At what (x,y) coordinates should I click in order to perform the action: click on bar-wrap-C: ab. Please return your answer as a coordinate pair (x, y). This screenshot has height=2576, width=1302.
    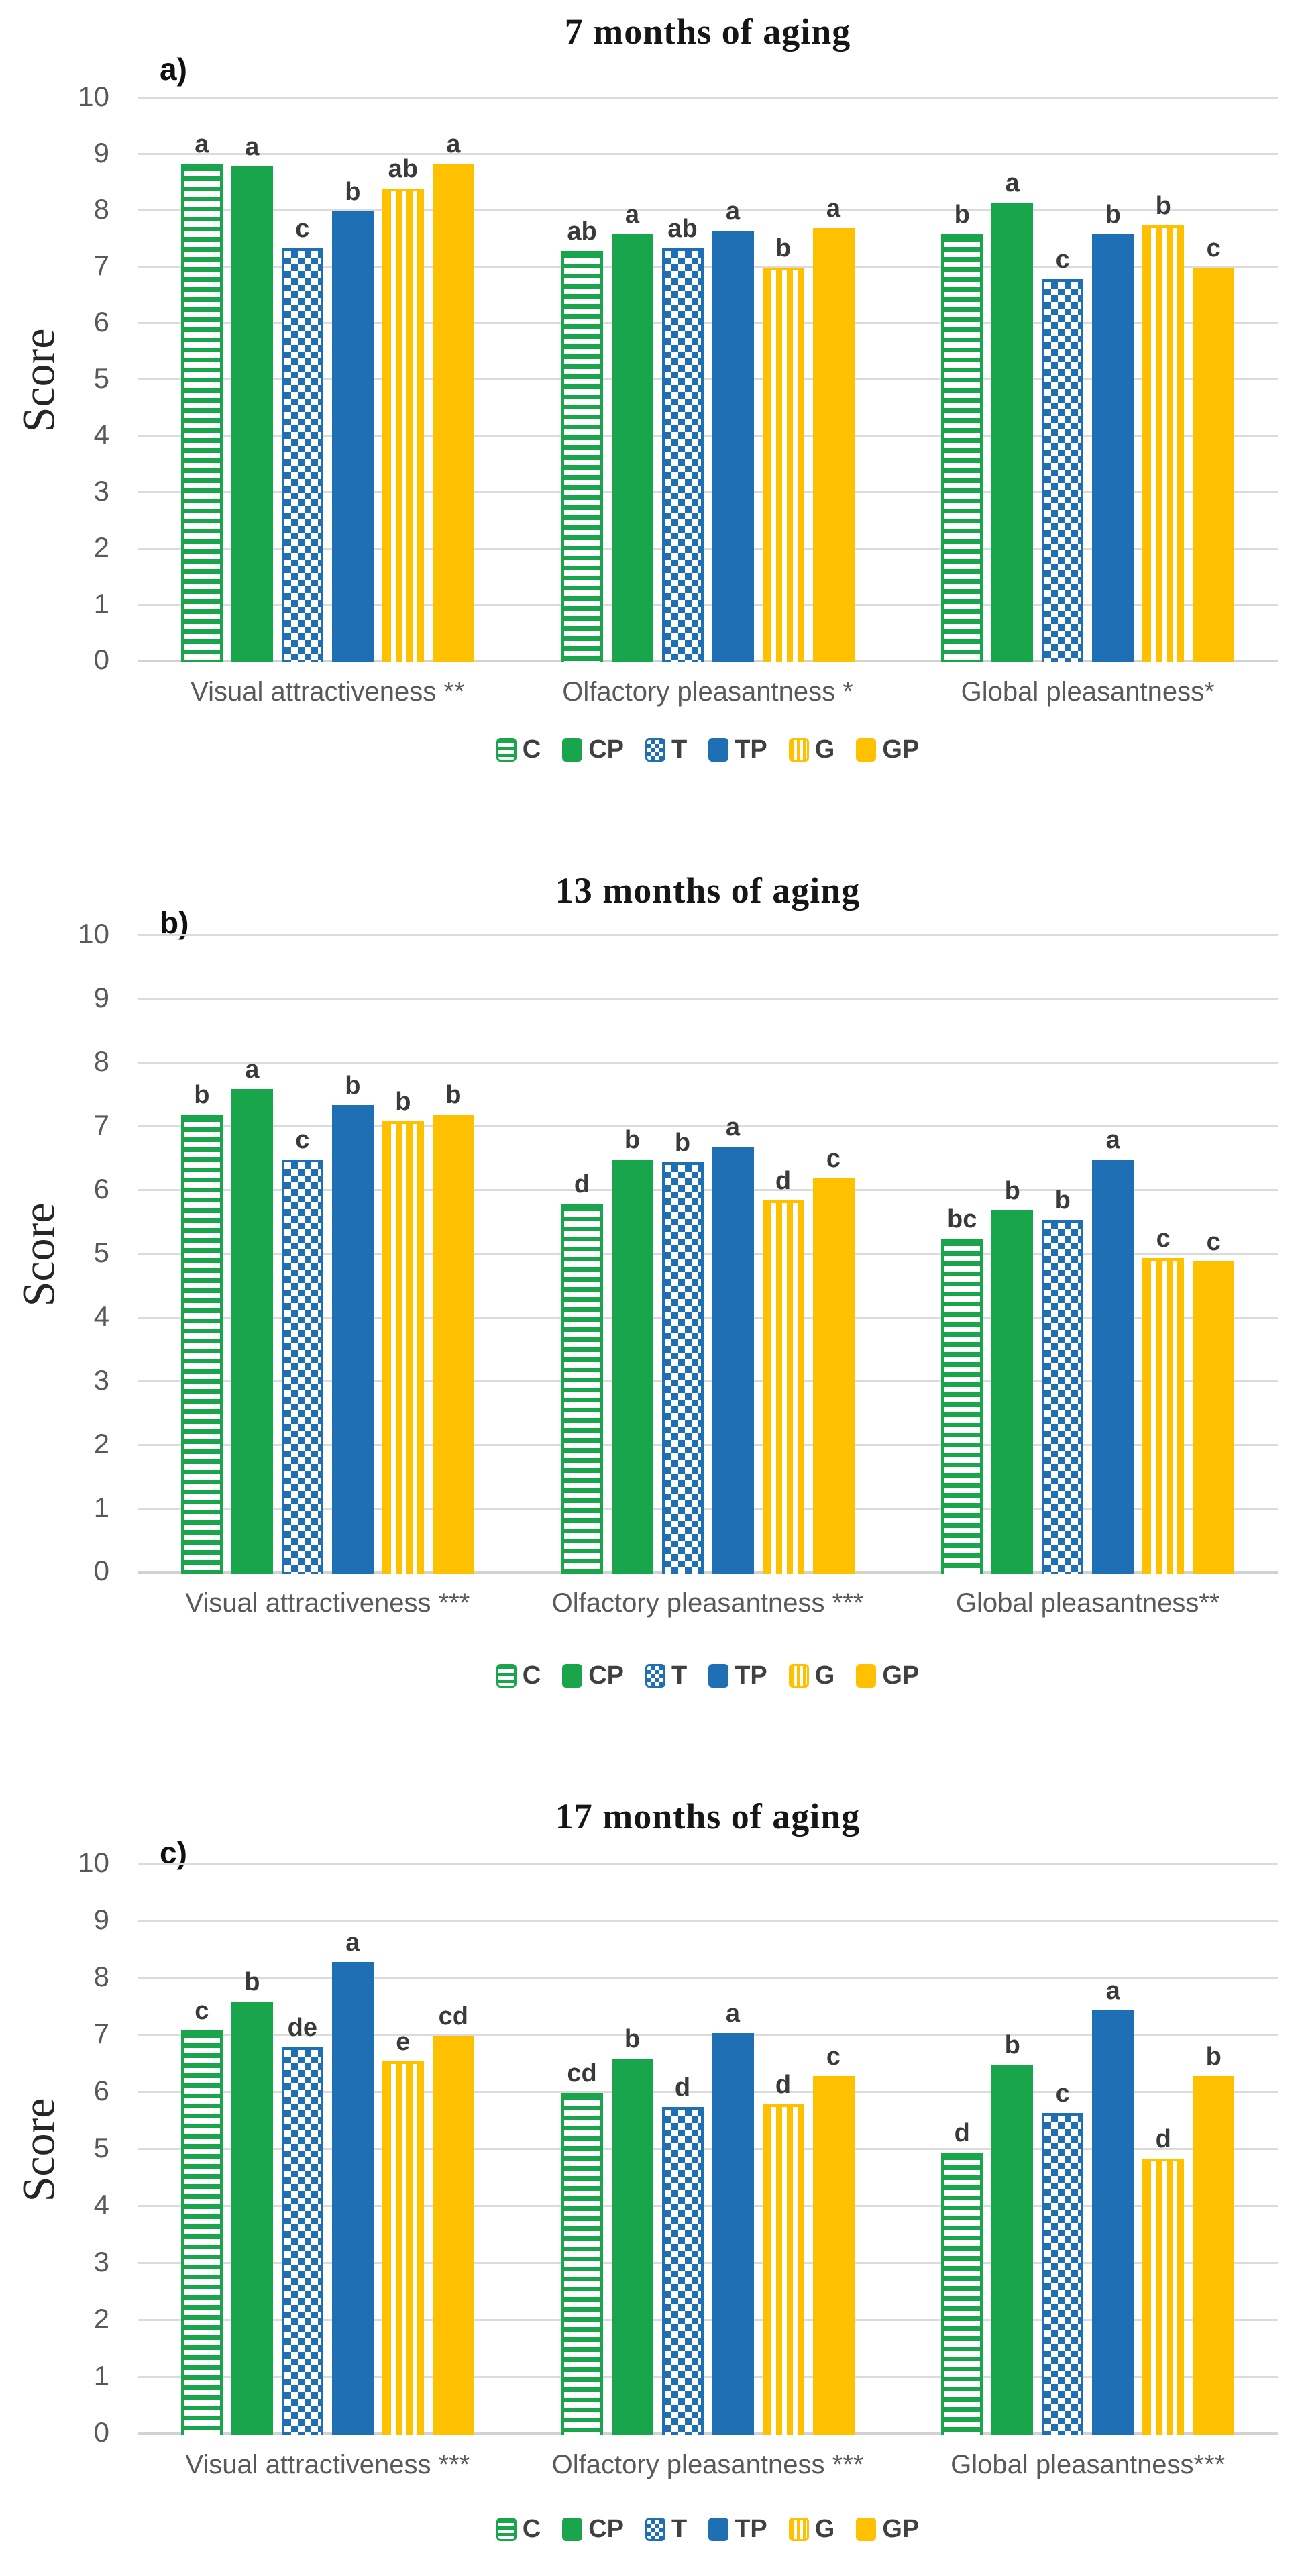
    Looking at the image, I should click on (582, 380).